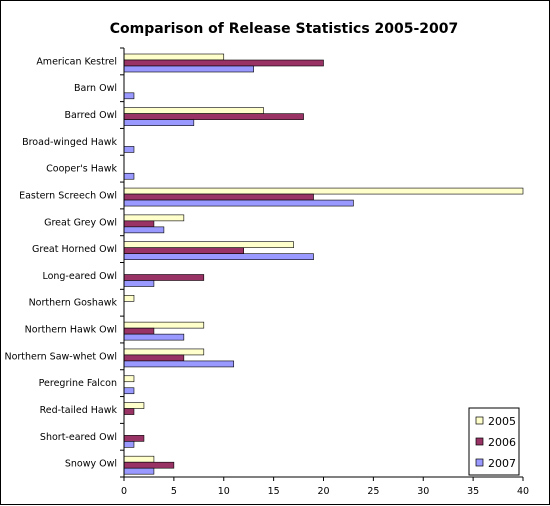 This screenshot has height=506, width=550. Describe the element at coordinates (274, 491) in the screenshot. I see `x-tick-label: 15` at that location.